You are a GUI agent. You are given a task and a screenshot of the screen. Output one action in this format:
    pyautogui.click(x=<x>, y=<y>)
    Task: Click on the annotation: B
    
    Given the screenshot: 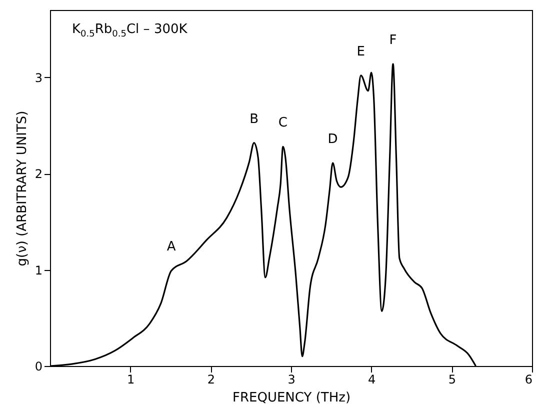 What is the action you would take?
    pyautogui.click(x=254, y=119)
    